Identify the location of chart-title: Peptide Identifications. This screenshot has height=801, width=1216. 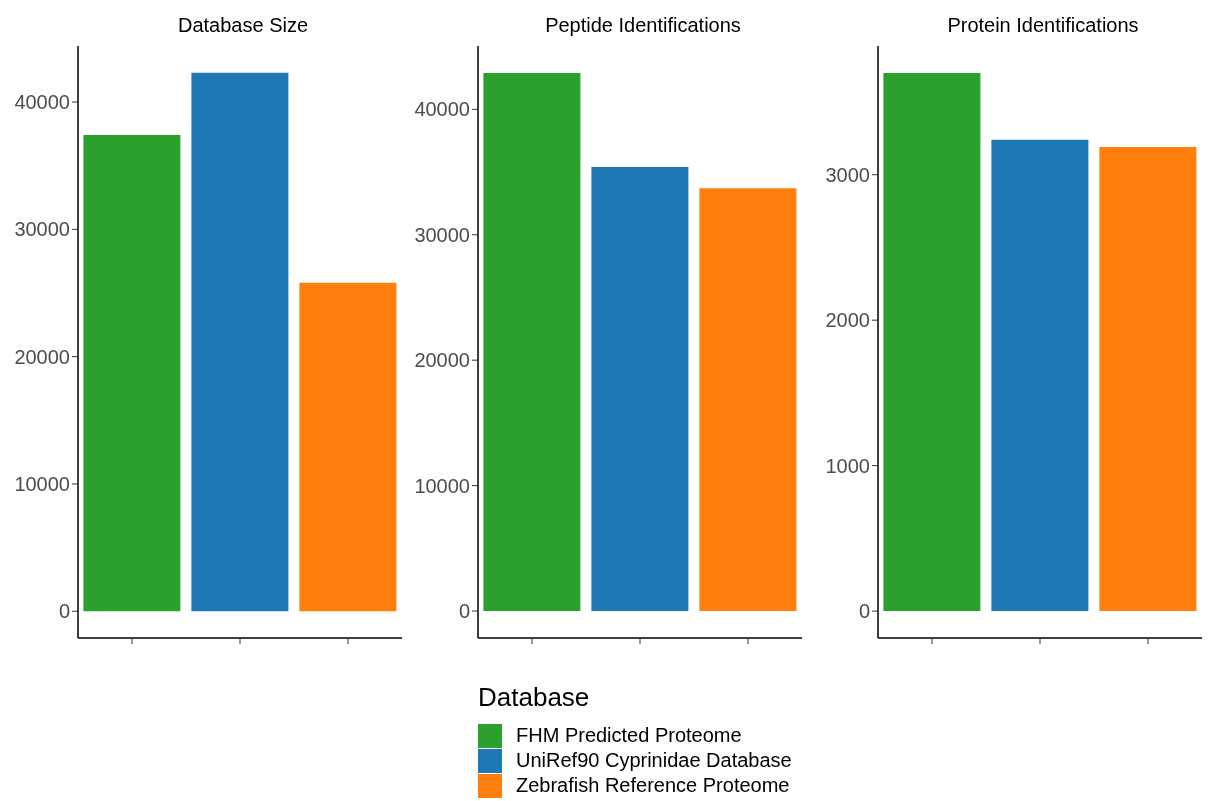
(643, 25).